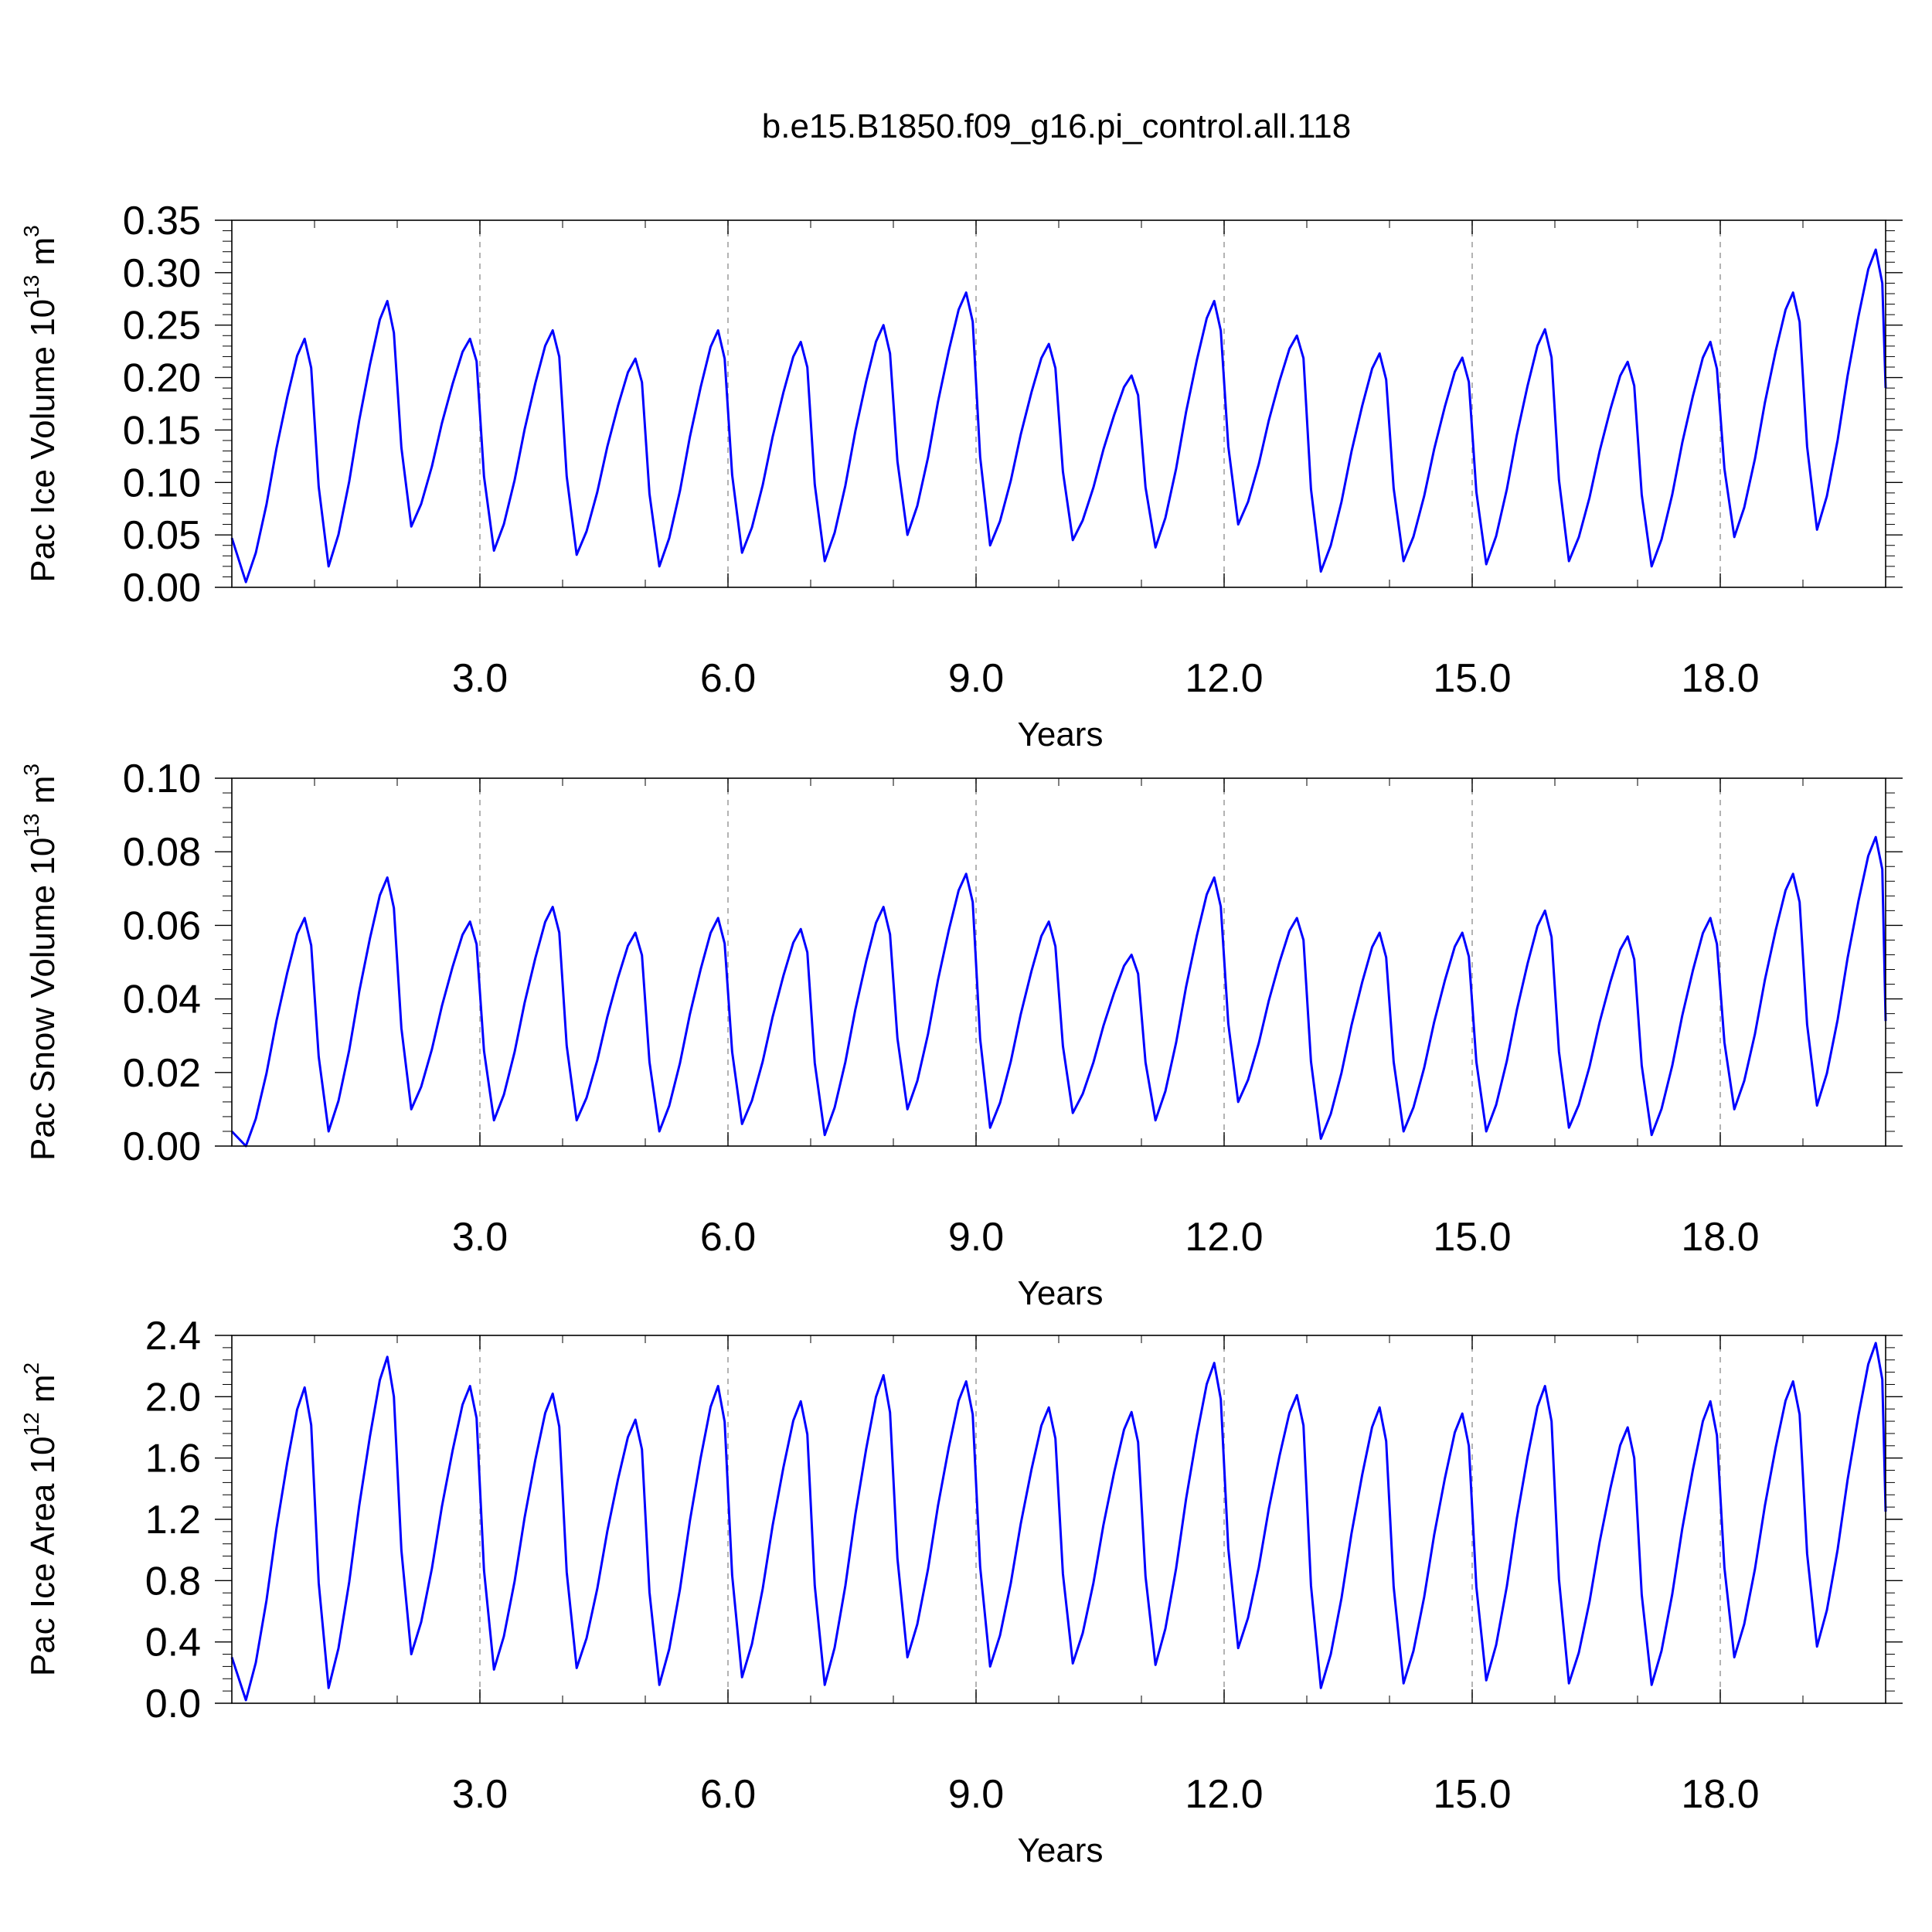  I want to click on ice-area-y-axis-label: Pac Ice Area 1012 m2, so click(41, 1519).